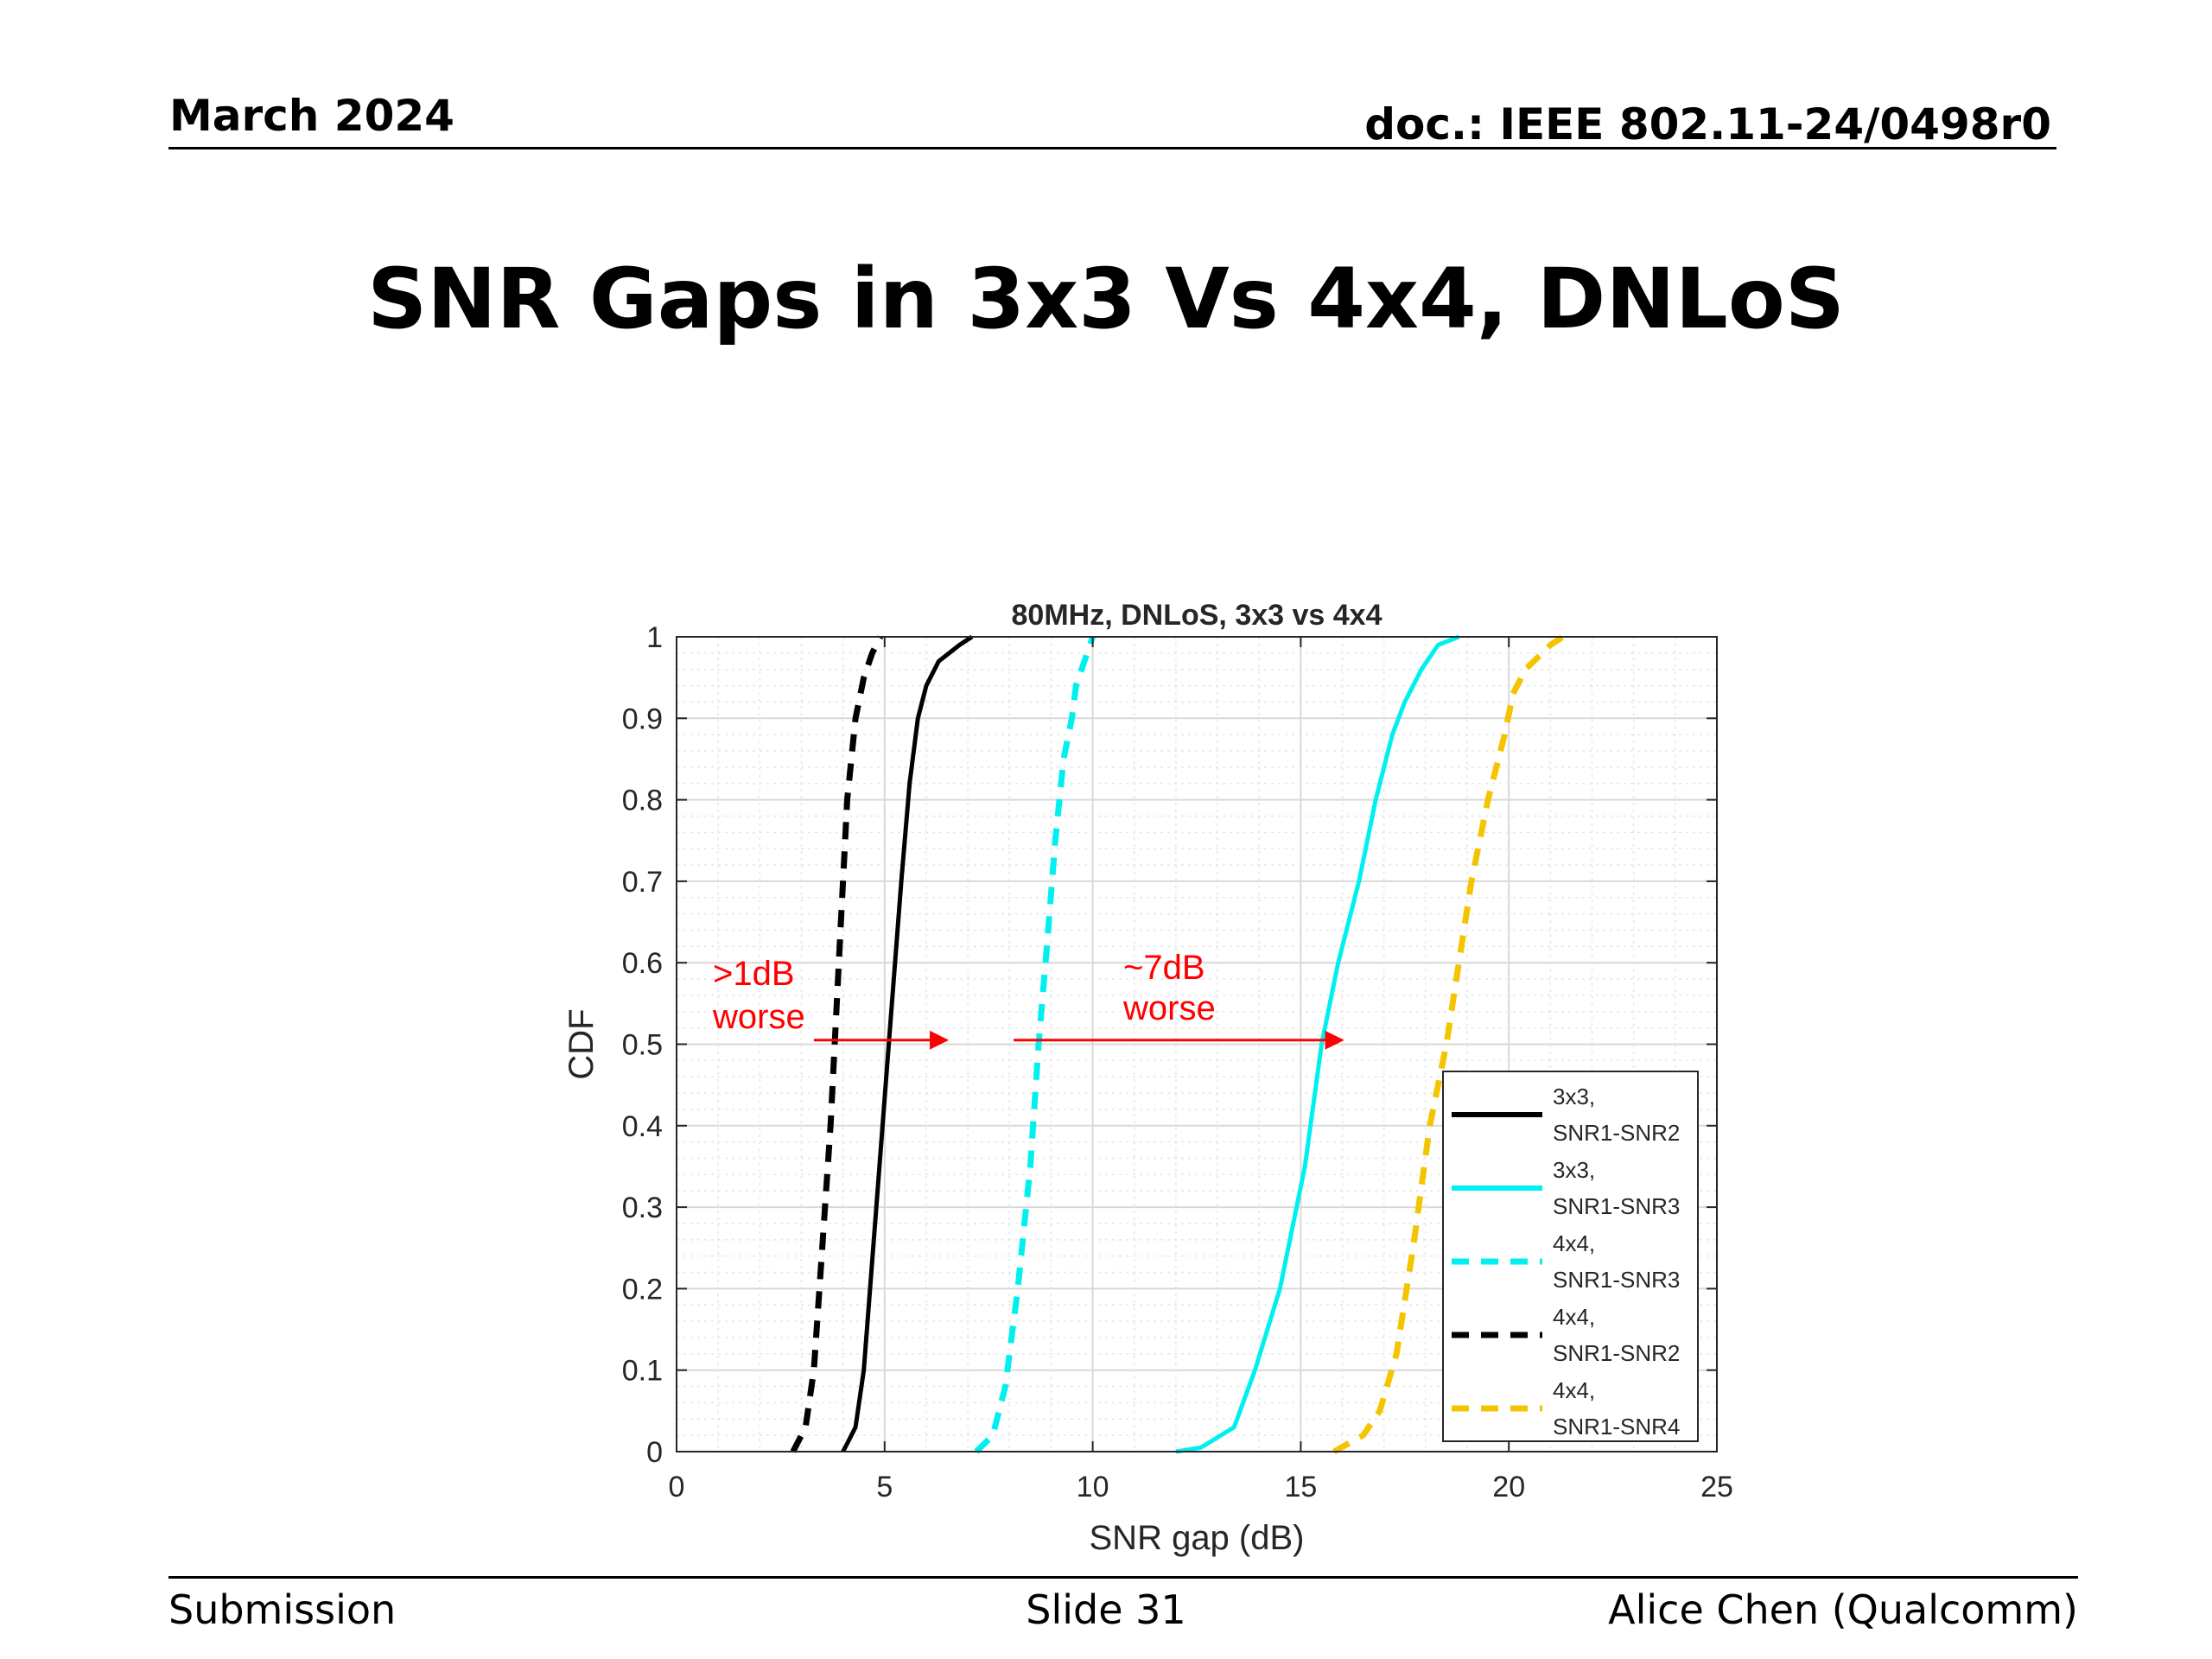  Describe the element at coordinates (677, 1487) in the screenshot. I see `x-tick-label: 0` at that location.